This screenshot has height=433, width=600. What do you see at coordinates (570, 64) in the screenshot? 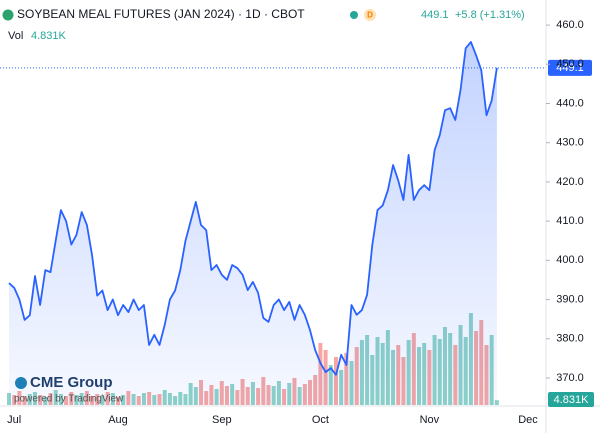
I see `y-tick-label: 450.0` at bounding box center [570, 64].